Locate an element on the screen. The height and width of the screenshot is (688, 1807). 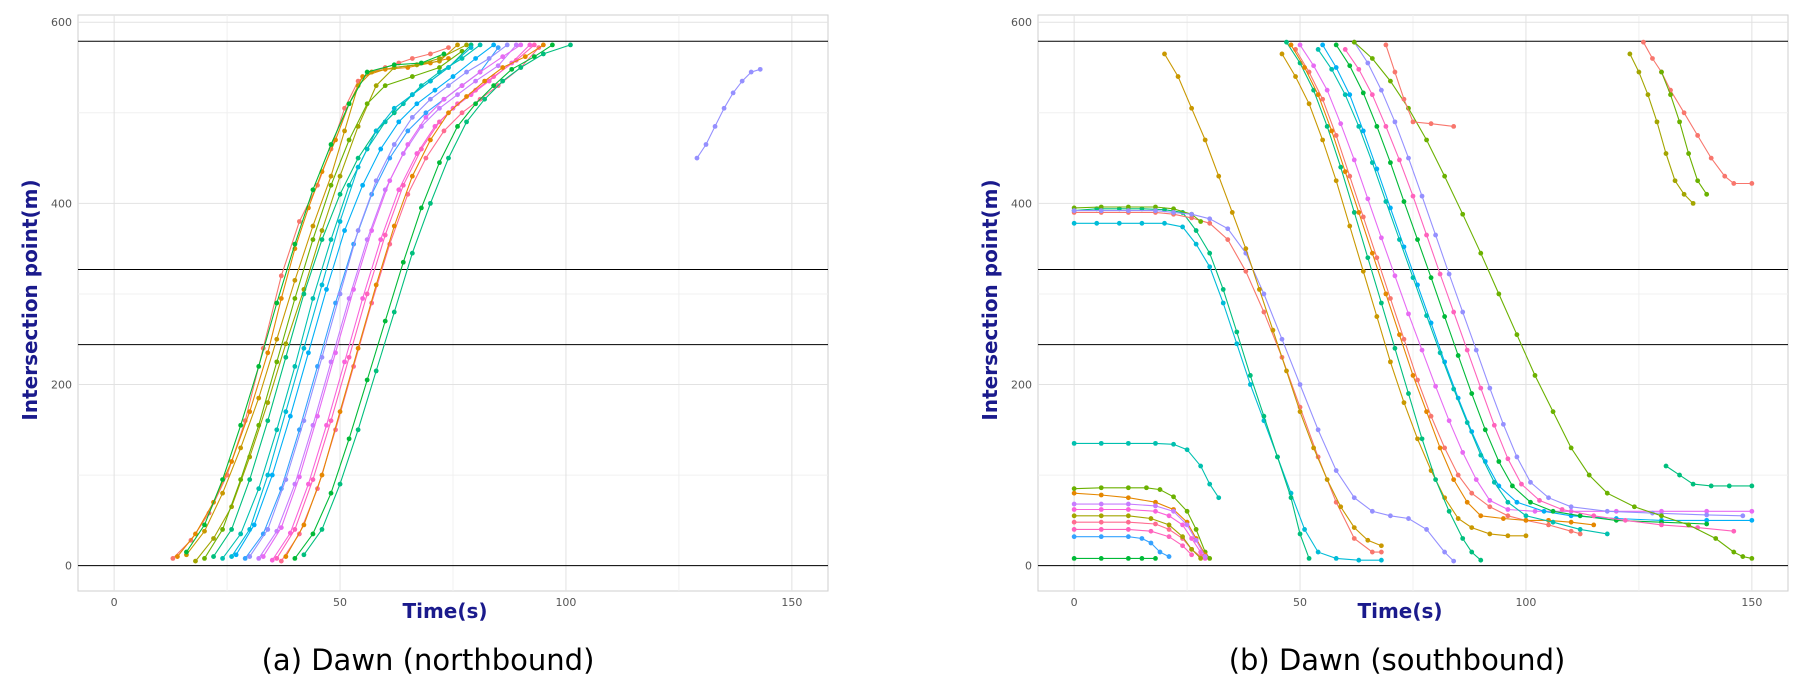
chart-a-x-tick-label: 0 is located at coordinates (114, 602).